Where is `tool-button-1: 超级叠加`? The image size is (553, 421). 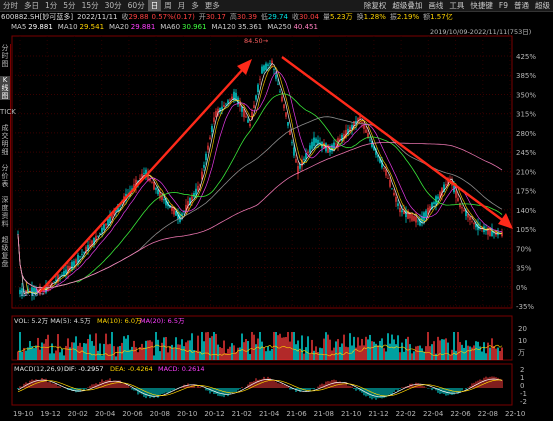 tool-button-1: 超级叠加 is located at coordinates (407, 5).